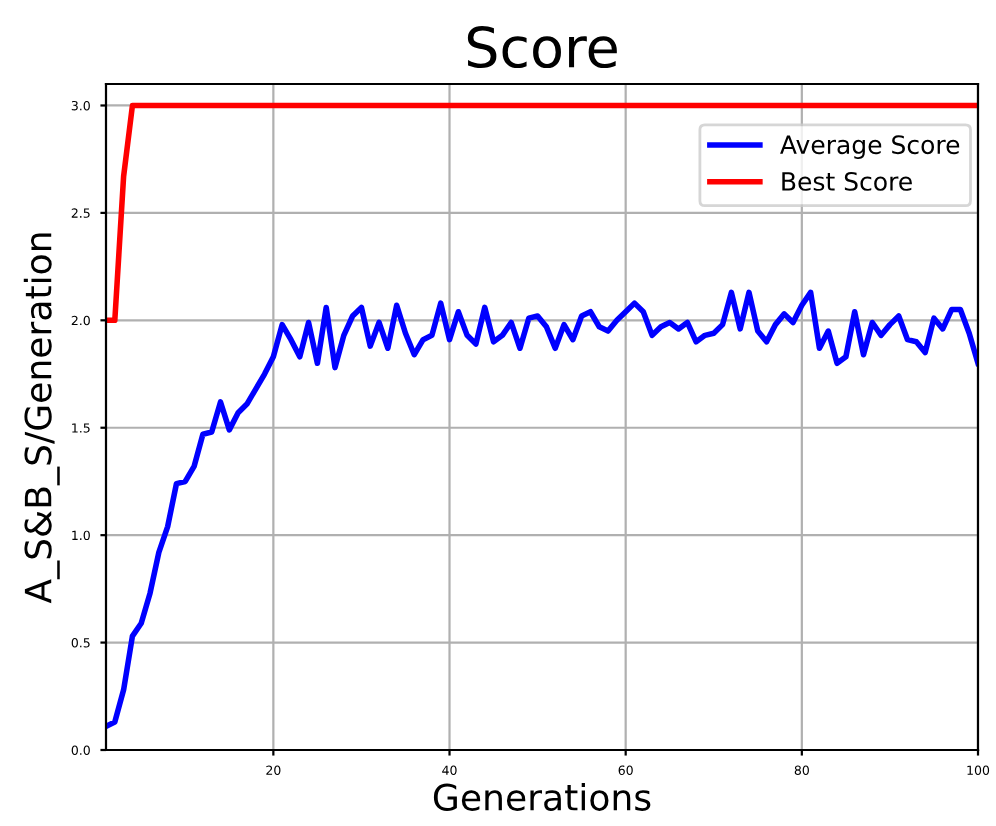  Describe the element at coordinates (847, 181) in the screenshot. I see `legend-label: Best Score` at that location.